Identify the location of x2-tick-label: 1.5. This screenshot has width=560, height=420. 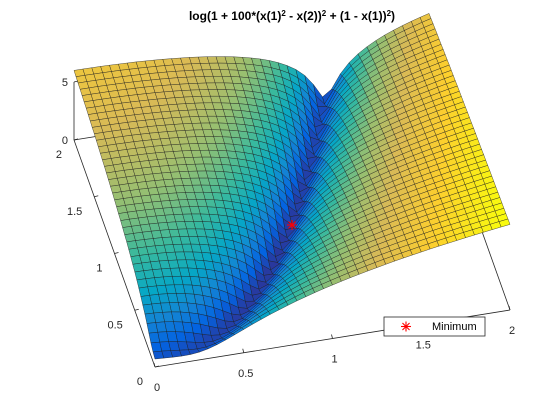
(74, 212).